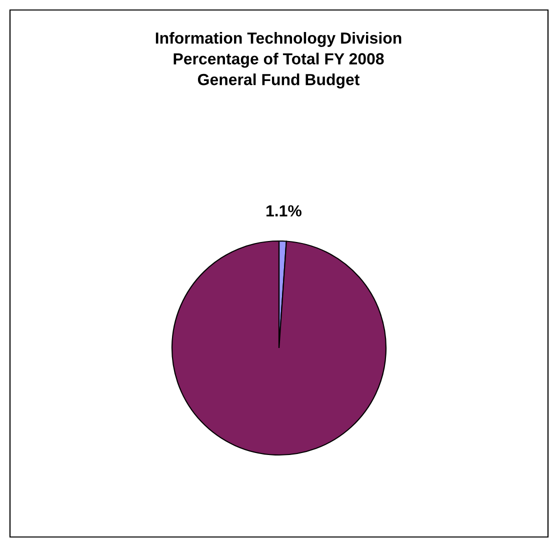 Image resolution: width=557 pixels, height=539 pixels. Describe the element at coordinates (279, 60) in the screenshot. I see `chart-title: Information Technology Division Percentage of Total FY 2008 General Fund Budget` at that location.